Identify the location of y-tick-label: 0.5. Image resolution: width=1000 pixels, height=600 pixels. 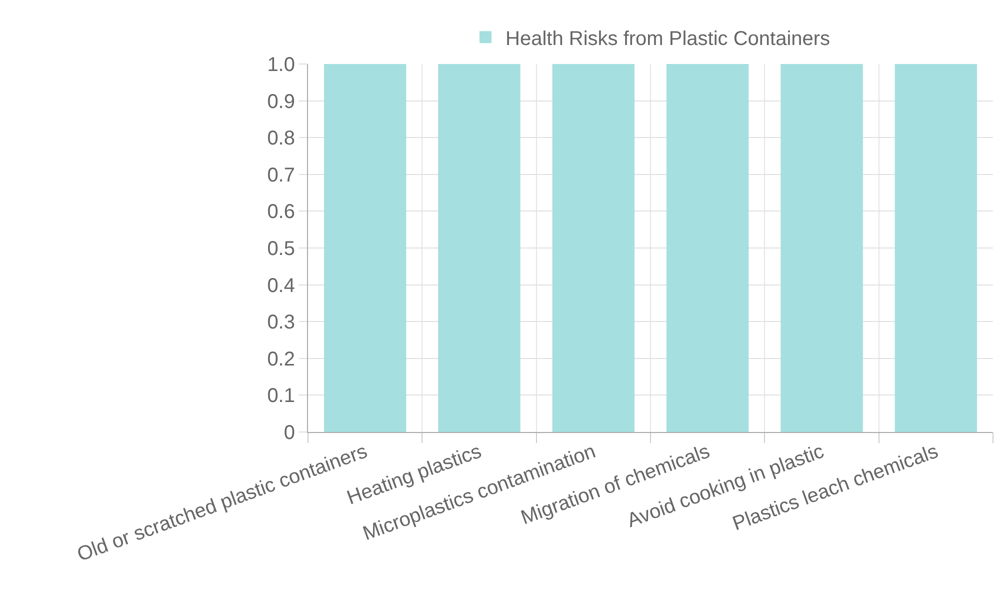
(281, 249).